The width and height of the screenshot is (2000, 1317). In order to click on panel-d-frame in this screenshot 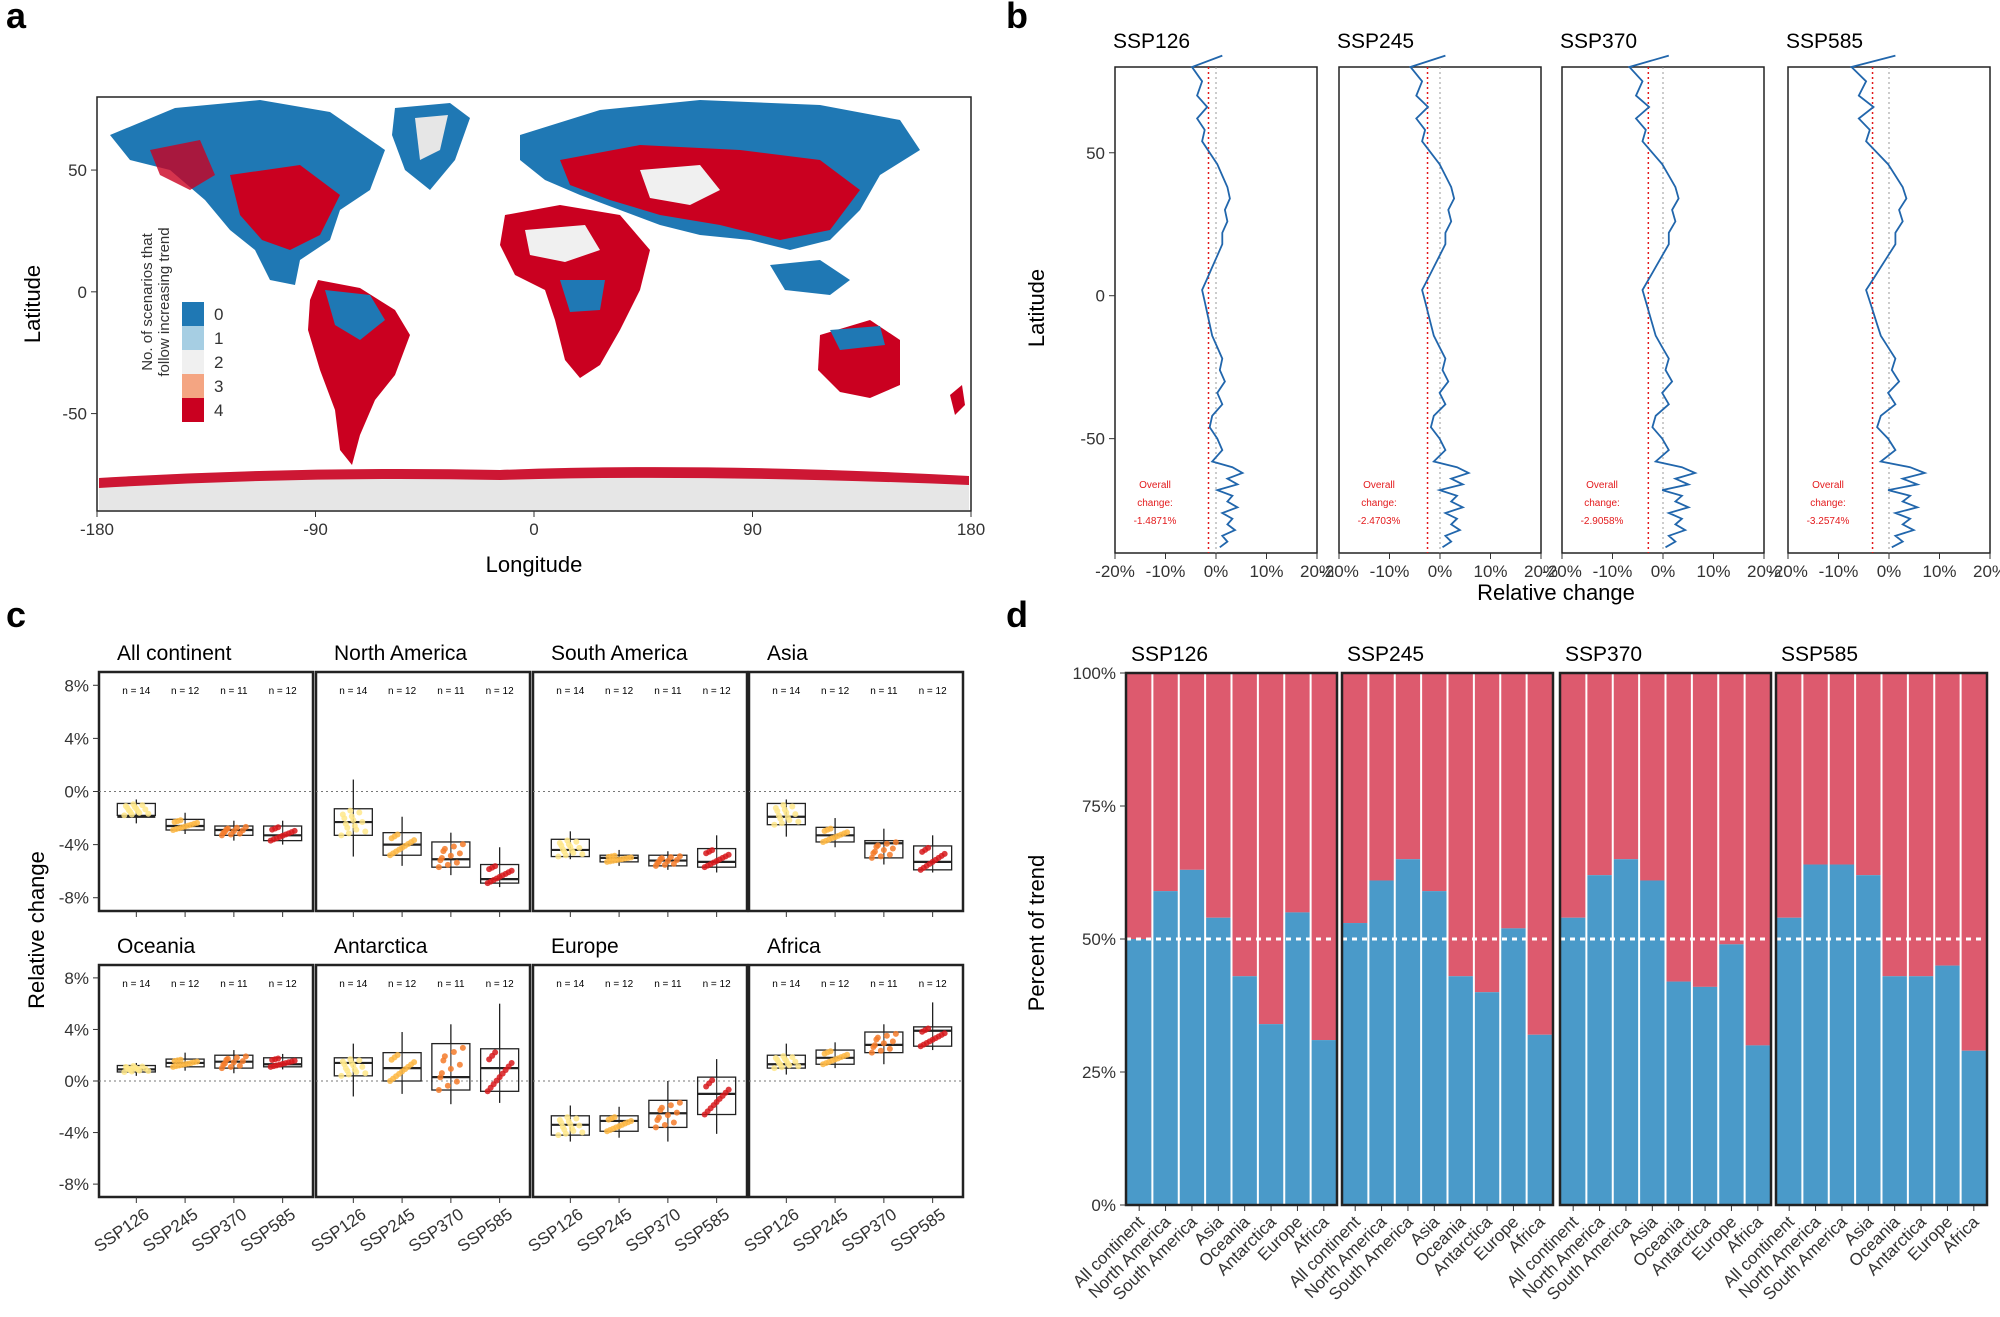, I will do `click(1881, 939)`.